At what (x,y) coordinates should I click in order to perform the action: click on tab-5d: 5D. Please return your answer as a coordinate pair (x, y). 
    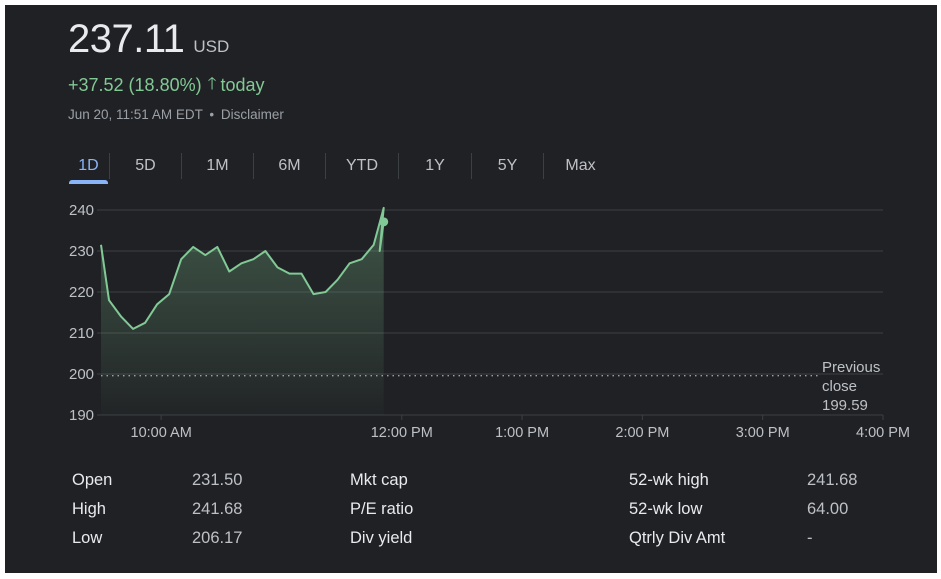
    Looking at the image, I should click on (145, 166).